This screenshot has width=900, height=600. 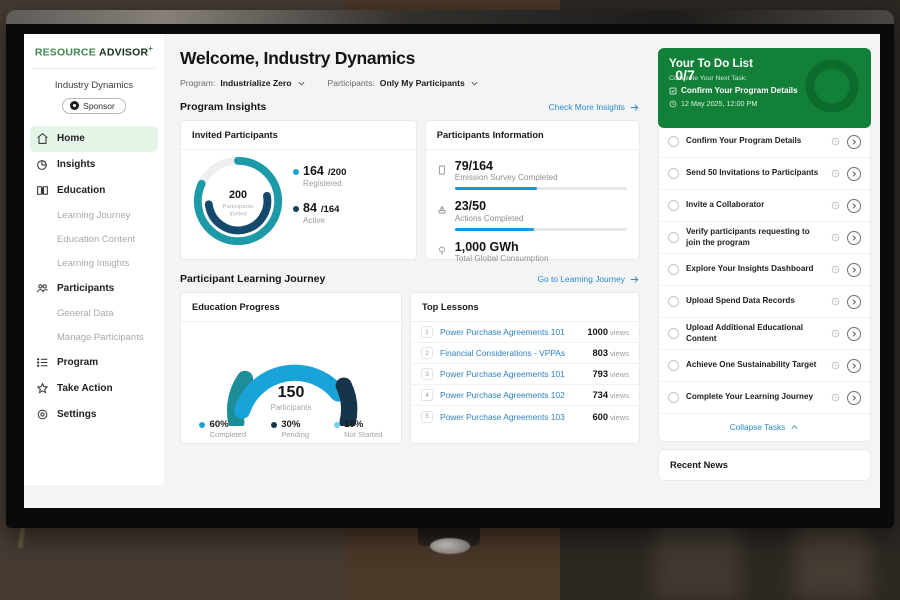 What do you see at coordinates (502, 416) in the screenshot?
I see `lesson-name: Power Purchase Agreements 103` at bounding box center [502, 416].